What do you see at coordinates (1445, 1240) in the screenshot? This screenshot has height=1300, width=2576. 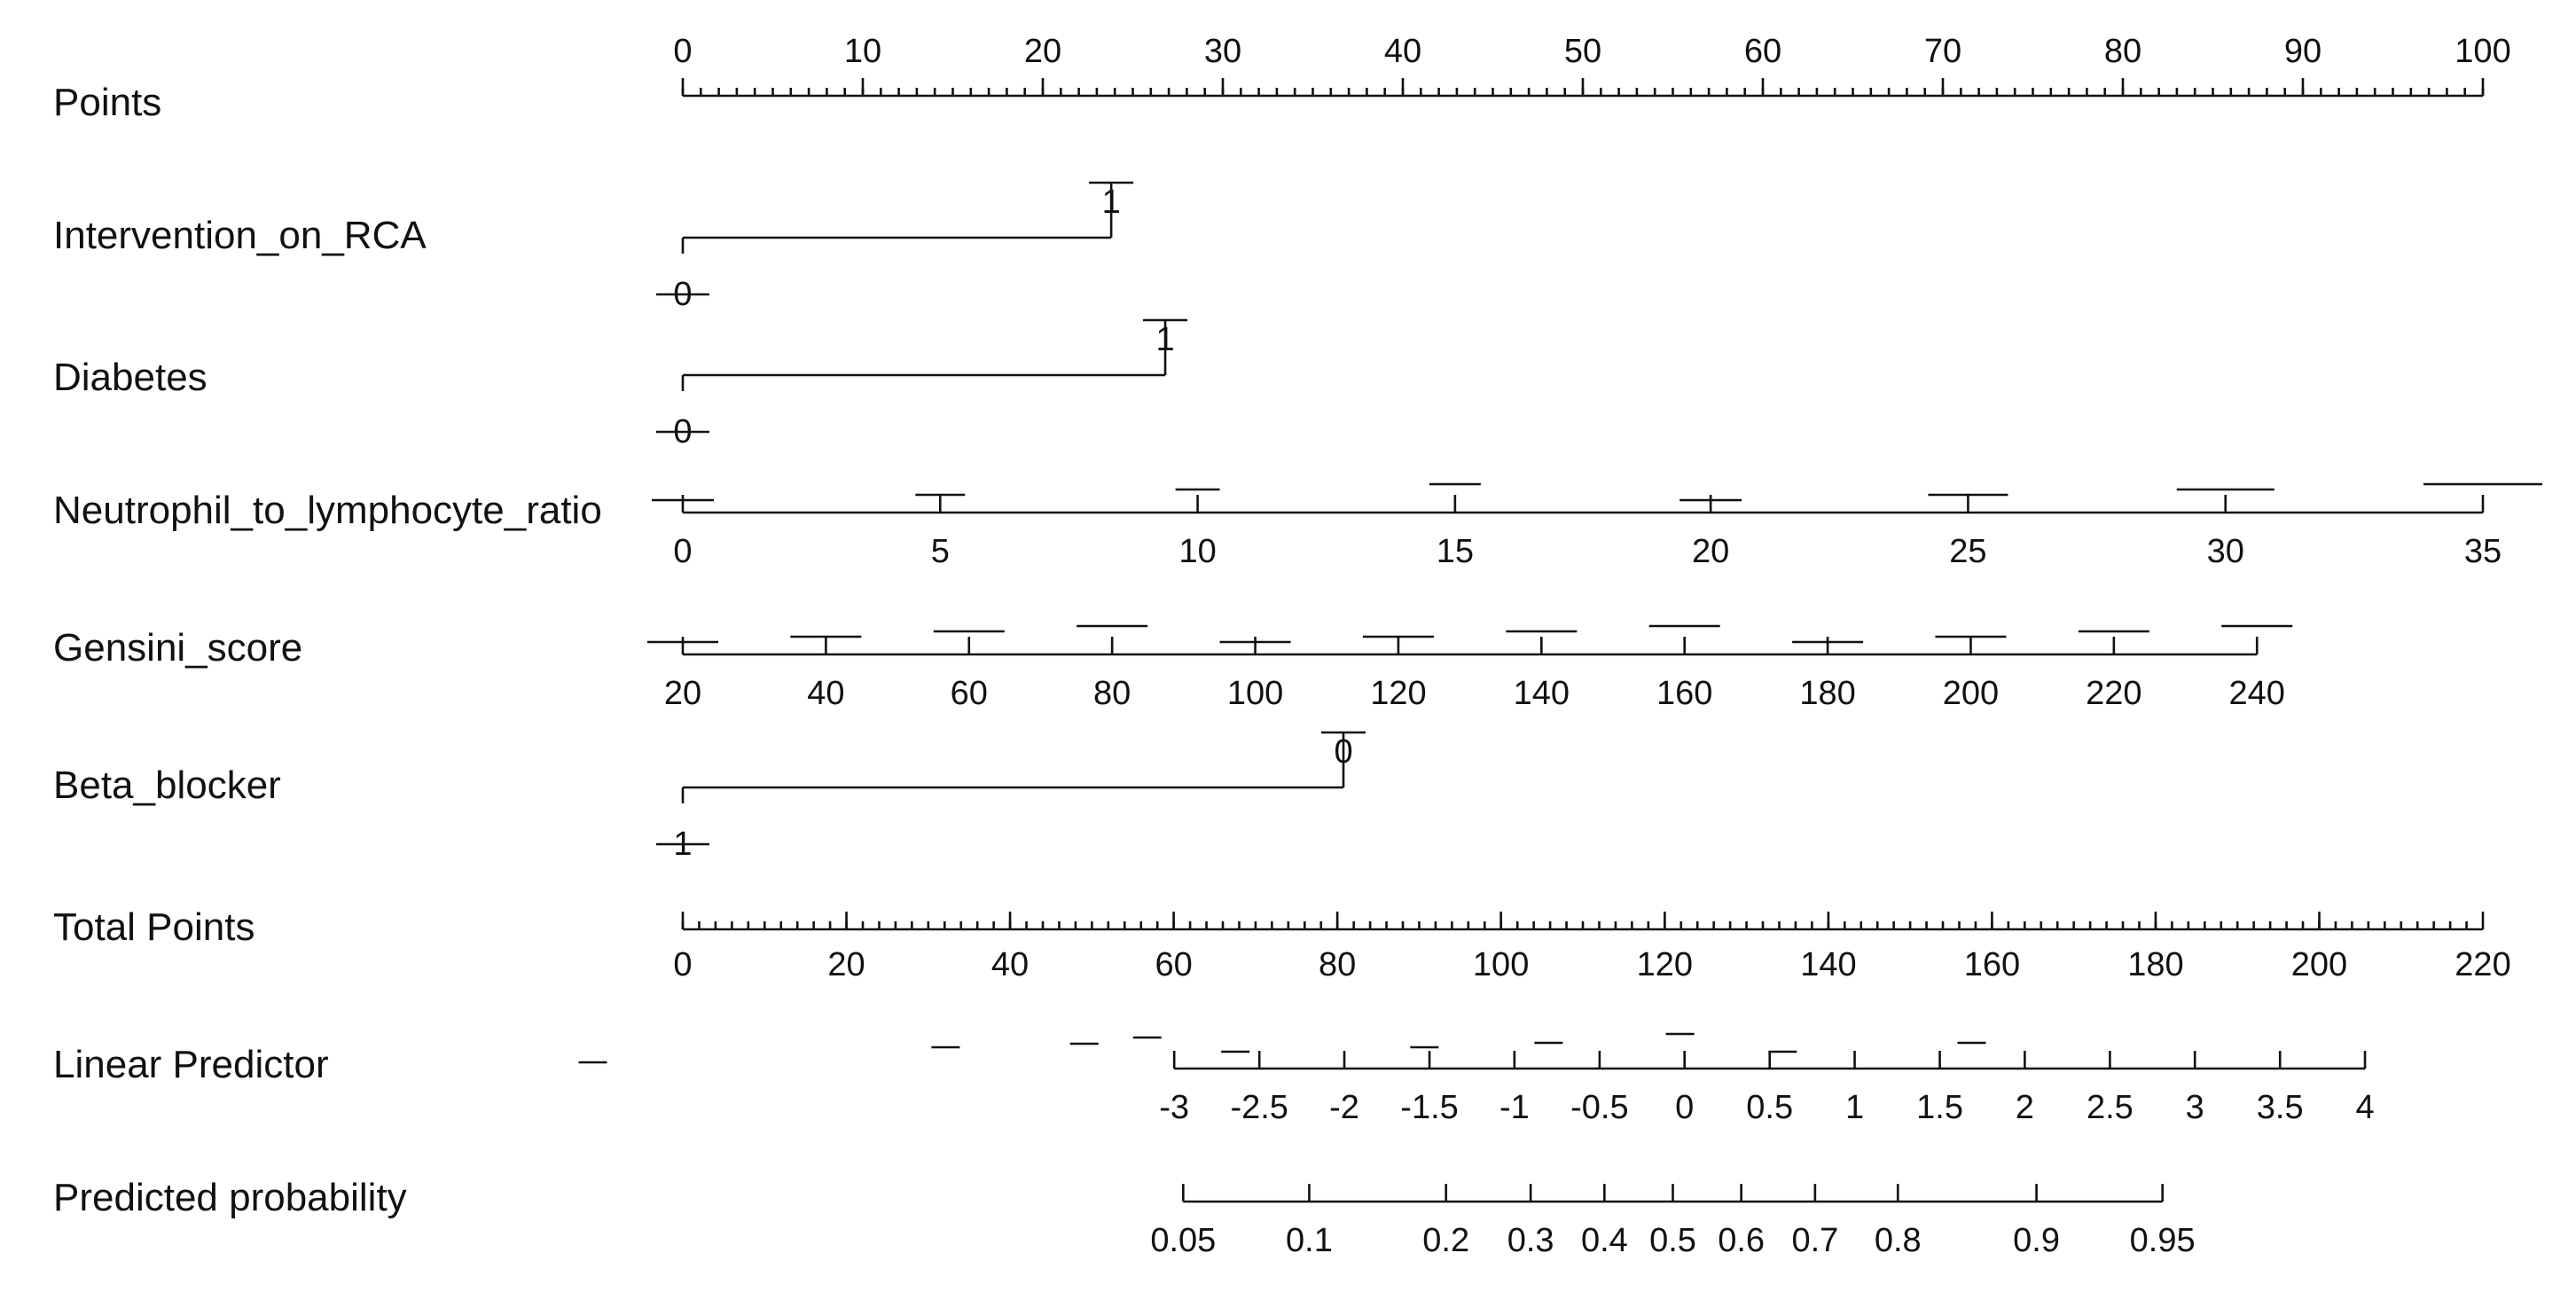 I see `predicted-probability-tick-label: 0.2` at bounding box center [1445, 1240].